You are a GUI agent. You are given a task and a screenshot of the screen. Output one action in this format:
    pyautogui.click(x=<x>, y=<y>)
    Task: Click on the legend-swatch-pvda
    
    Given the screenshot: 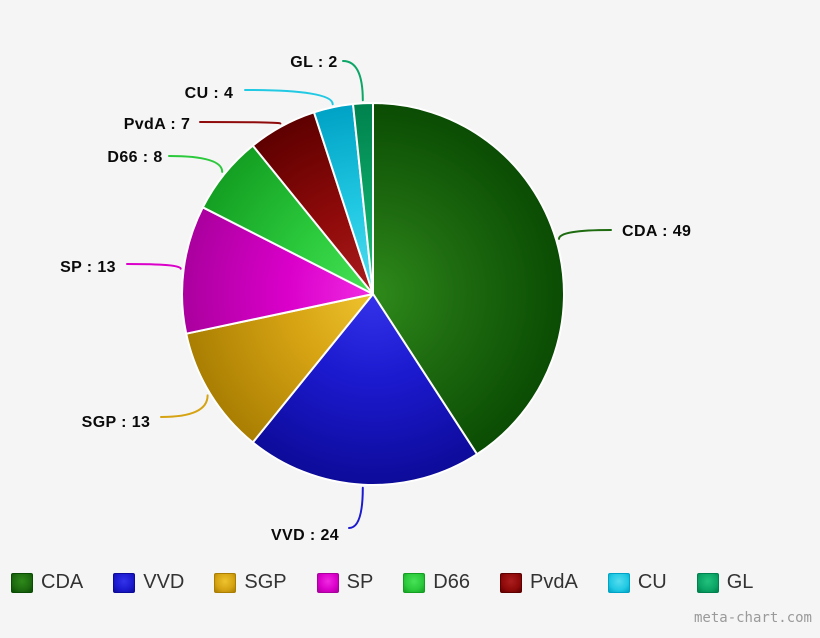 What is the action you would take?
    pyautogui.click(x=511, y=582)
    